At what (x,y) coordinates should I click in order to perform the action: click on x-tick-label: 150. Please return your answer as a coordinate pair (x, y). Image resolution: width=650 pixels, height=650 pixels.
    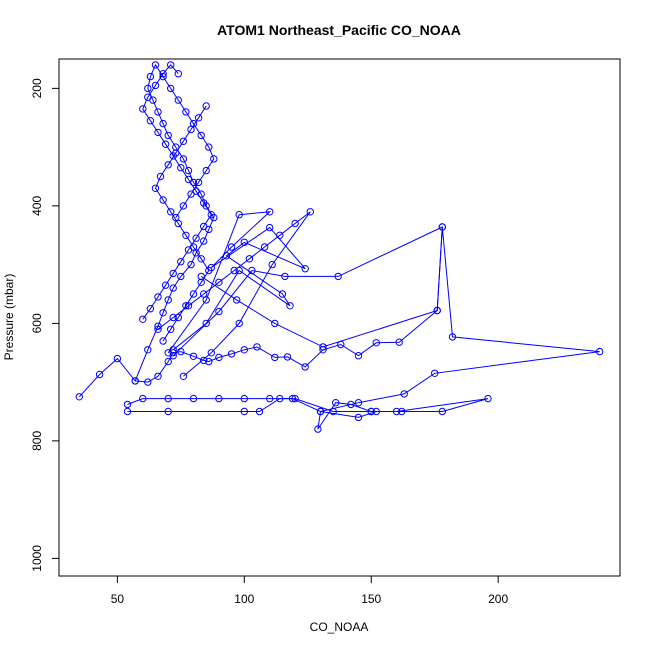
    Looking at the image, I should click on (371, 599).